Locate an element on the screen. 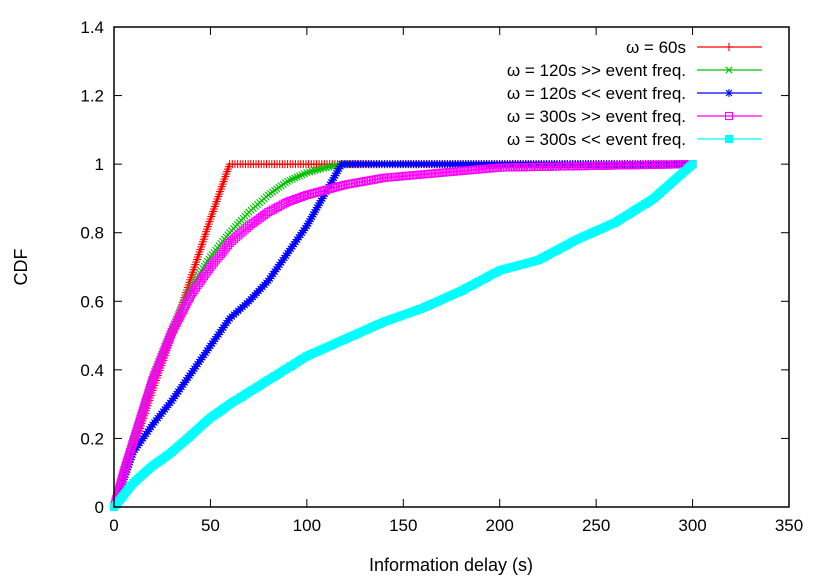 Image resolution: width=830 pixels, height=581 pixels. legend-label: ω = 60s is located at coordinates (656, 47).